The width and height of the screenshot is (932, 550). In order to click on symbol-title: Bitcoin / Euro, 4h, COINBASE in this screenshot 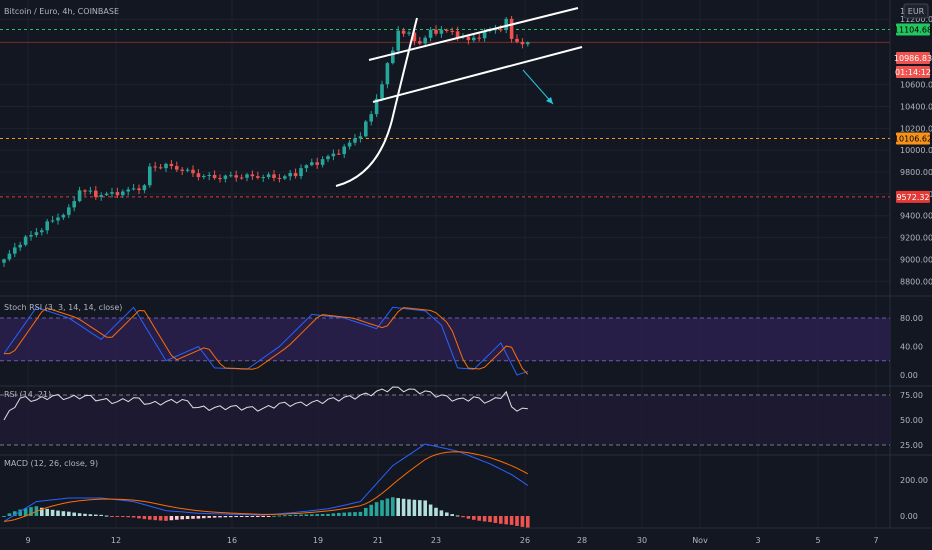, I will do `click(61, 11)`.